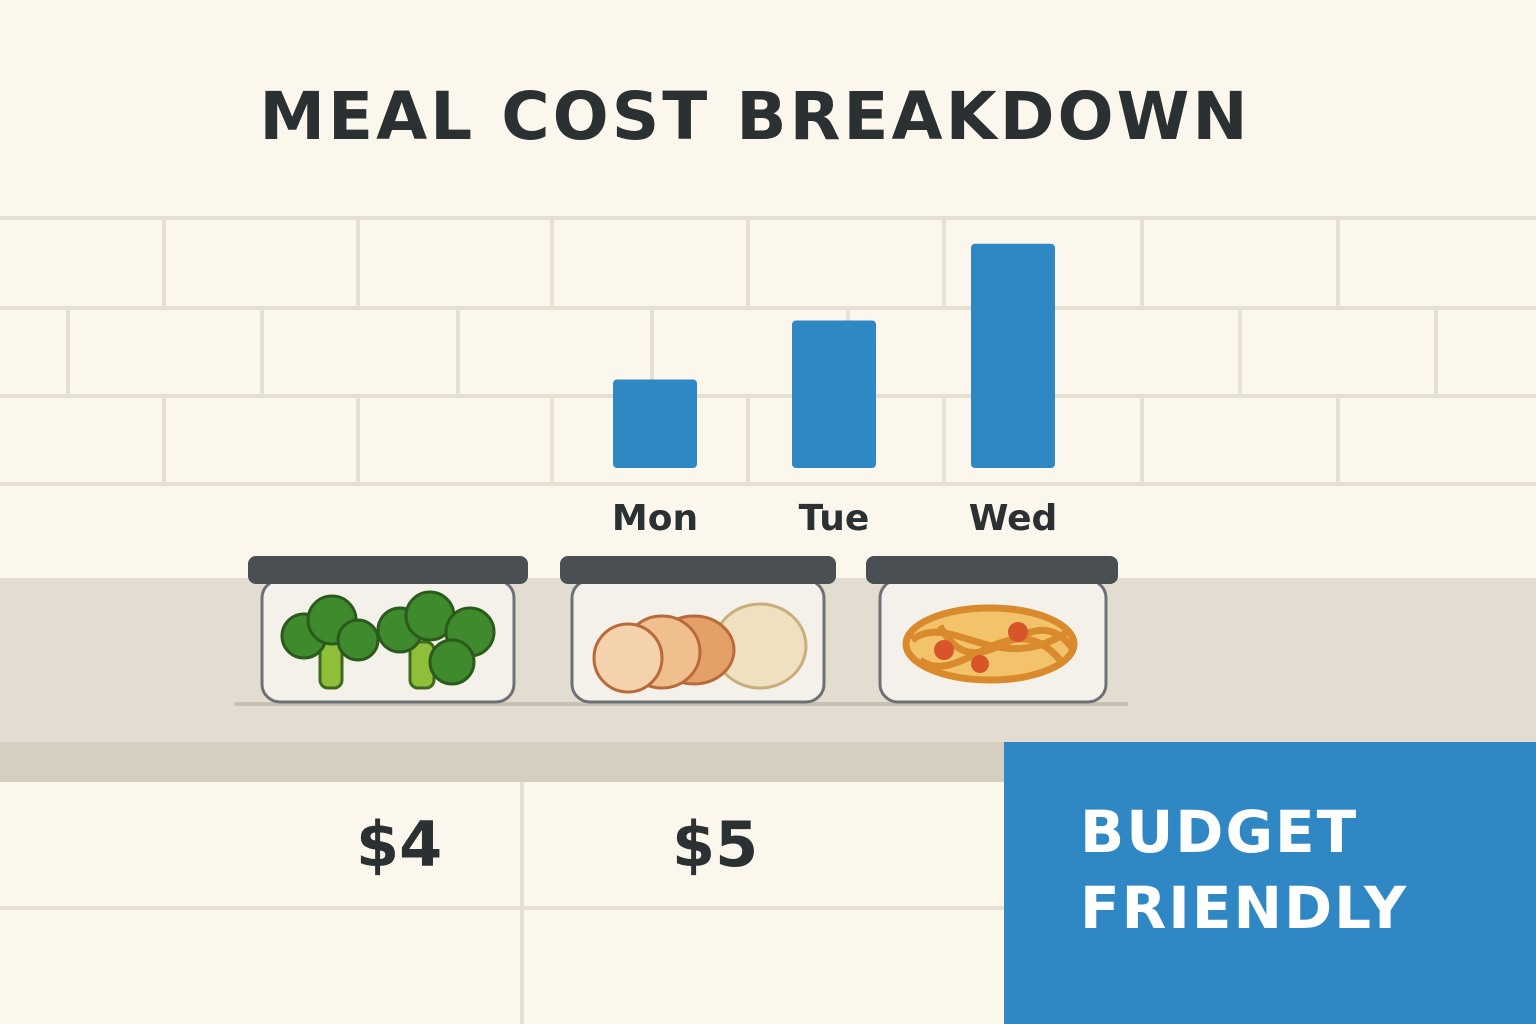 This screenshot has width=1536, height=1024. I want to click on chicken-rice-container-icon, so click(698, 630).